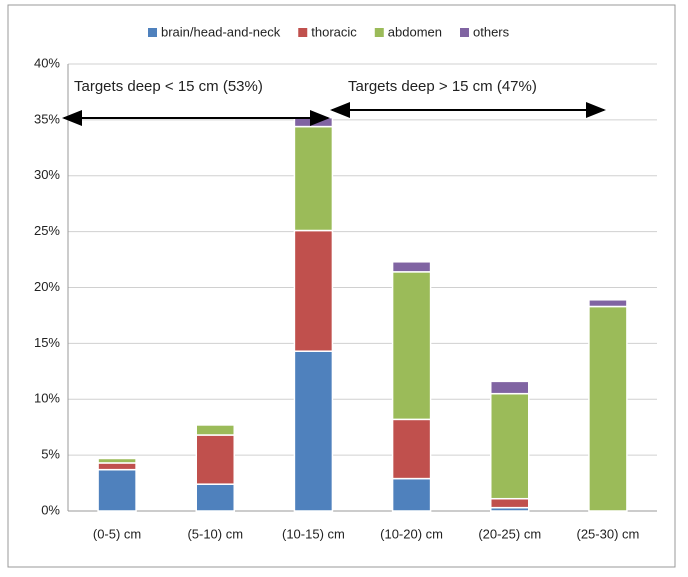 This screenshot has height=577, width=688. What do you see at coordinates (215, 533) in the screenshot?
I see `x-tick-label: (5-10) cm` at bounding box center [215, 533].